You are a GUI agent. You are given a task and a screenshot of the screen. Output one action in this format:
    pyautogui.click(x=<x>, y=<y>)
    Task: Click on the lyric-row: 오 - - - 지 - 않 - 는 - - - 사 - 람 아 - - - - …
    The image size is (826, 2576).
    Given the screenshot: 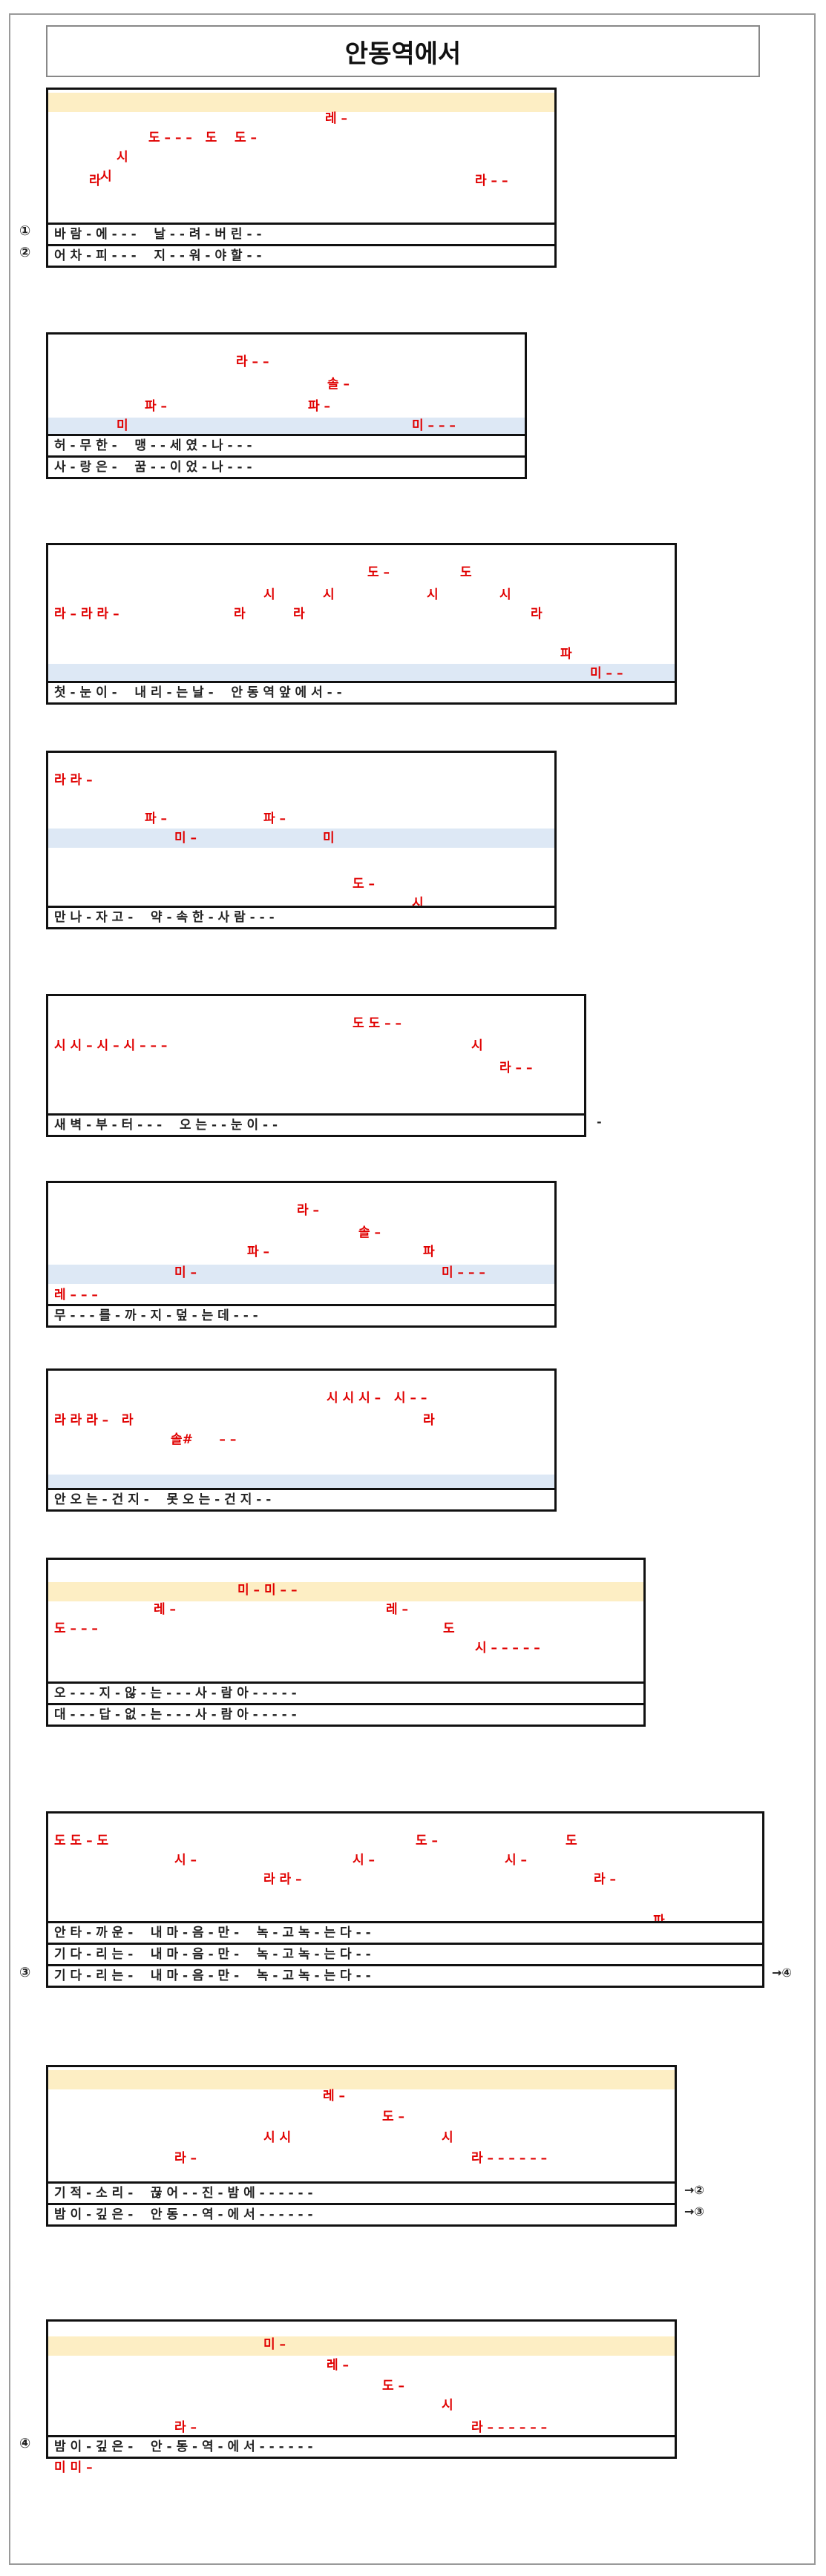 What is the action you would take?
    pyautogui.click(x=346, y=1693)
    